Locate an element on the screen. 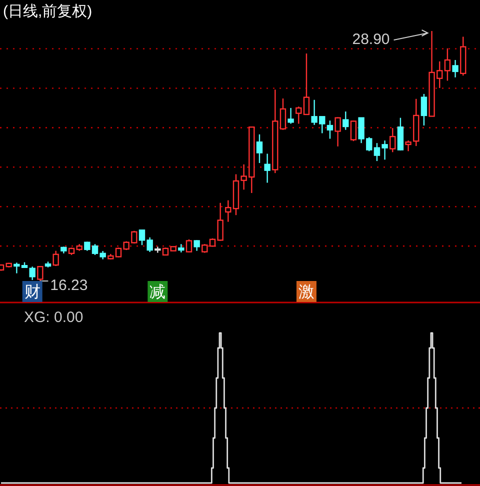  chart-title: (日线,前复权) is located at coordinates (47, 11).